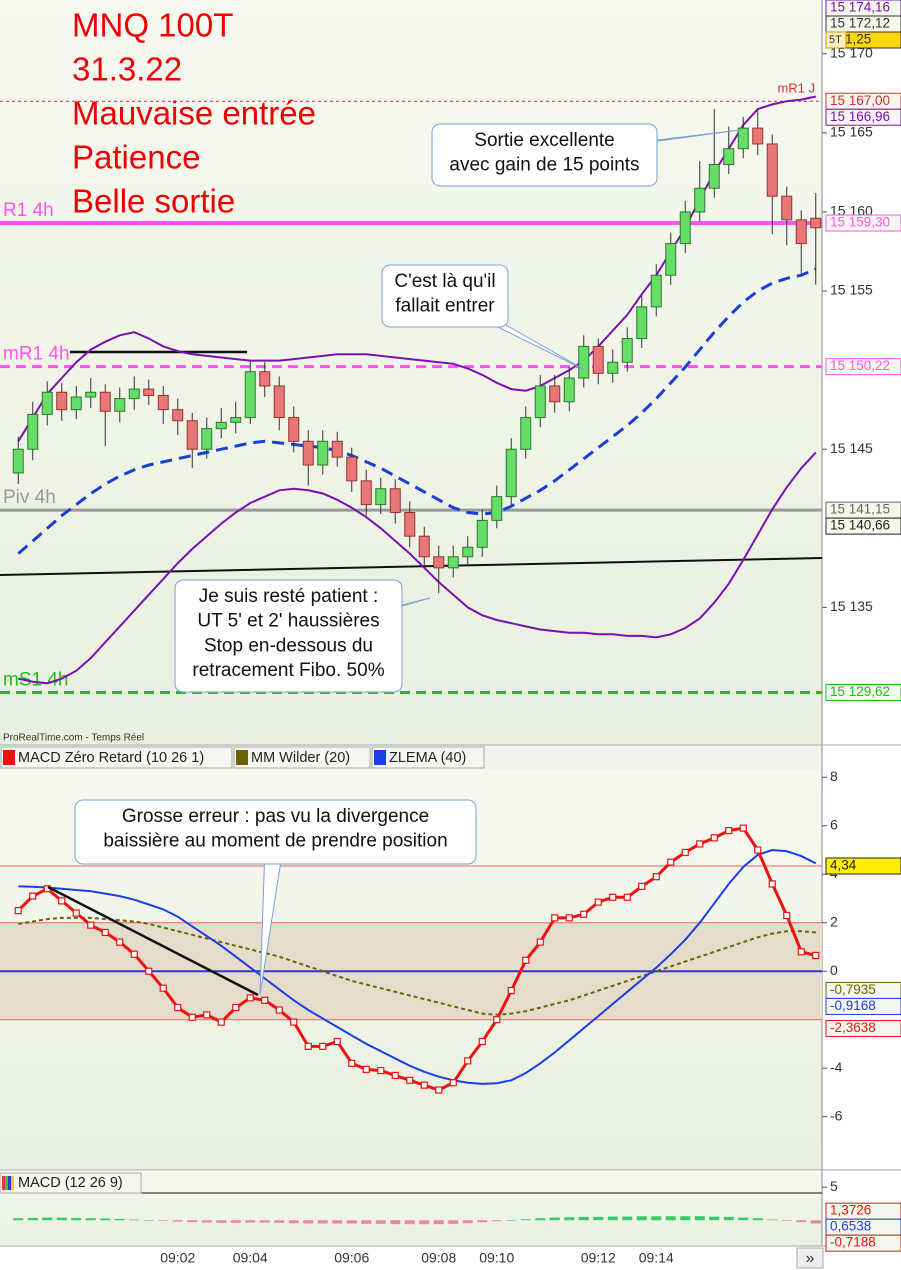 The image size is (901, 1270). What do you see at coordinates (70, 1183) in the screenshot?
I see `panel-title: MACD (12 26 9)` at bounding box center [70, 1183].